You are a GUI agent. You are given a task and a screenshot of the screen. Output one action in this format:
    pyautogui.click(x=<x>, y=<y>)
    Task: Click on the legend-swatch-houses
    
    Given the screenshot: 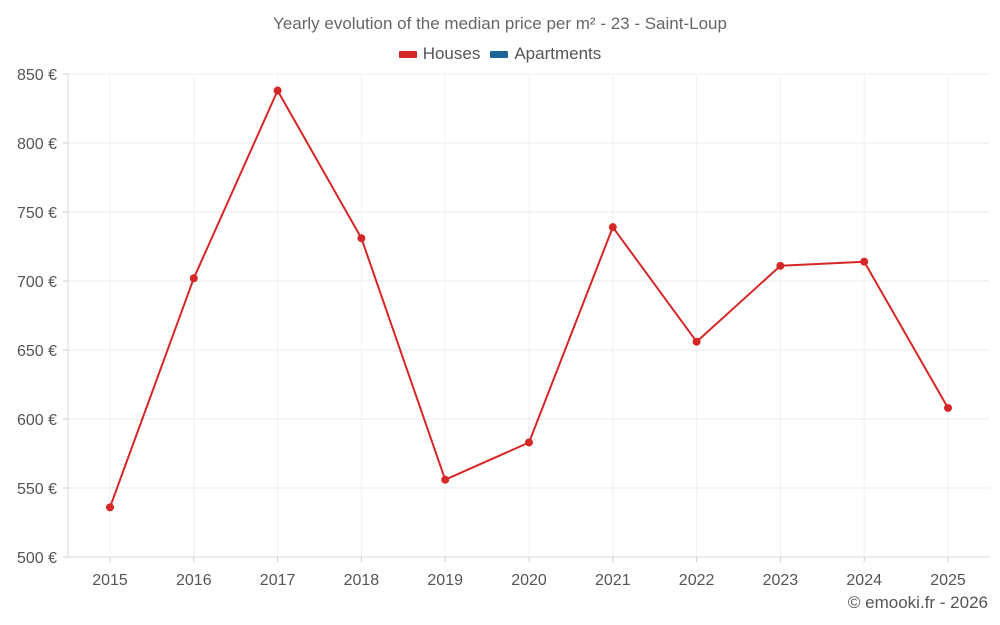 What is the action you would take?
    pyautogui.click(x=407, y=54)
    